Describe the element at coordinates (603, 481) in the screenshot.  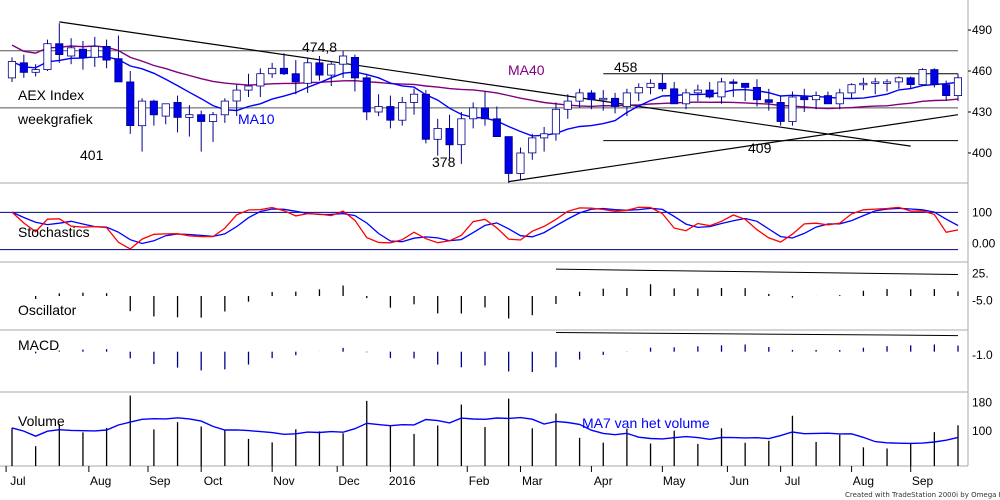
I see `x-axis-tick-label: Apr` at that location.